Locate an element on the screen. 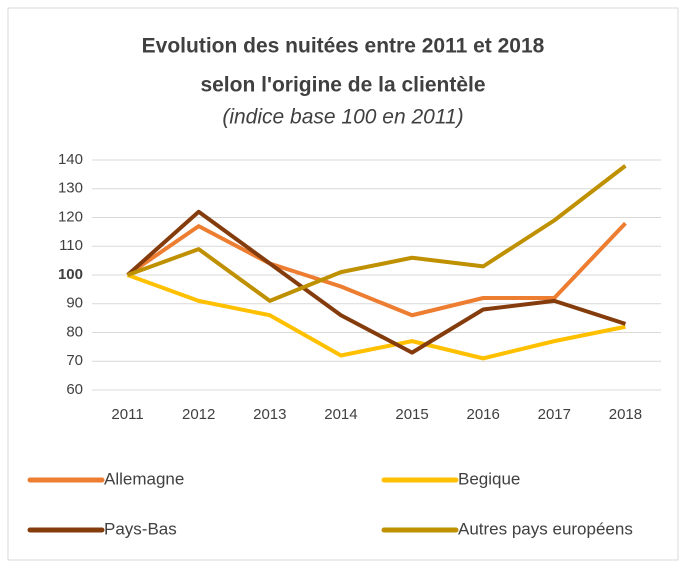 This screenshot has height=562, width=686. x-tick-label: 2016 is located at coordinates (483, 414).